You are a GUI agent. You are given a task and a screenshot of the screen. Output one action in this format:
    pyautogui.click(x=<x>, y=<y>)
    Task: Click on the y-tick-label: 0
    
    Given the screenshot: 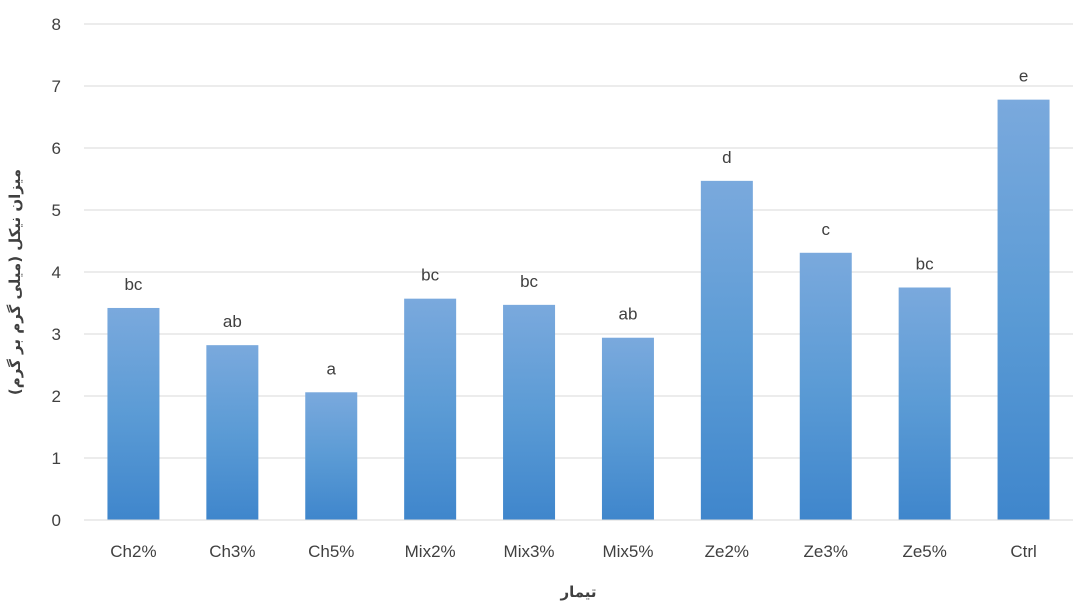 What is the action you would take?
    pyautogui.click(x=56, y=520)
    